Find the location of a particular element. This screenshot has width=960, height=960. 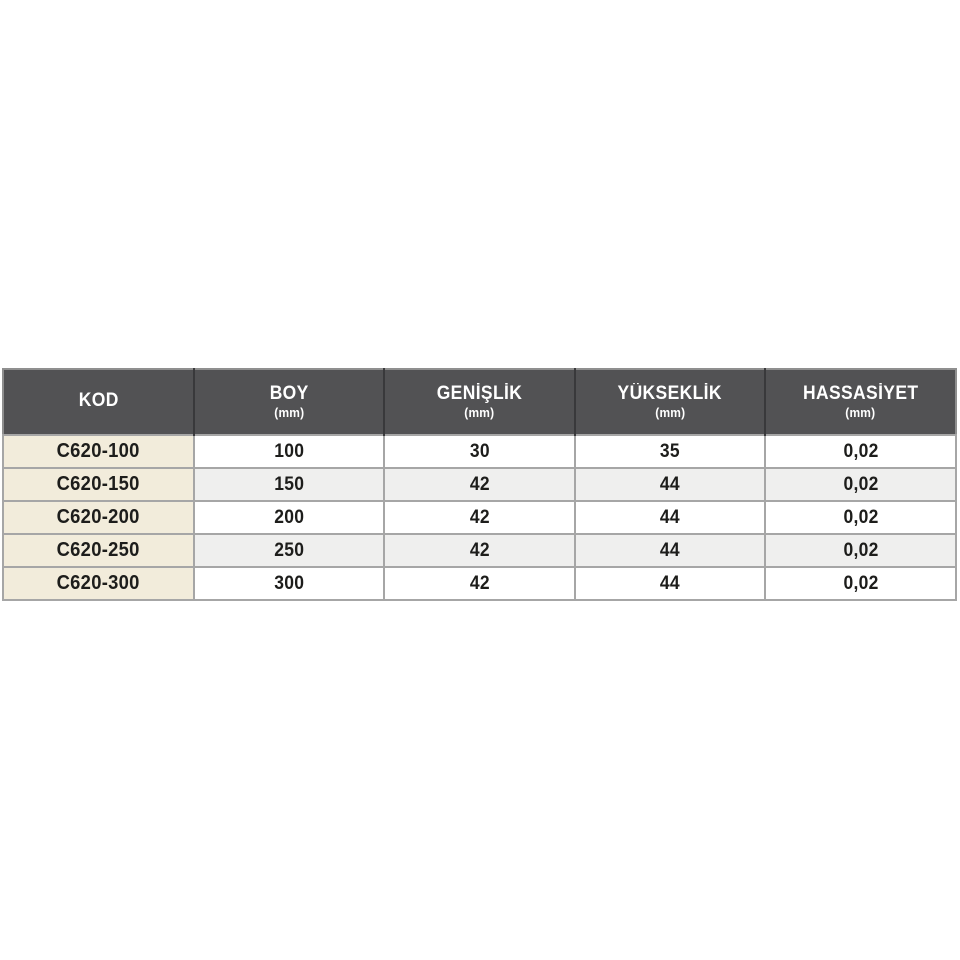

cell-yukseklik: 35 is located at coordinates (670, 451).